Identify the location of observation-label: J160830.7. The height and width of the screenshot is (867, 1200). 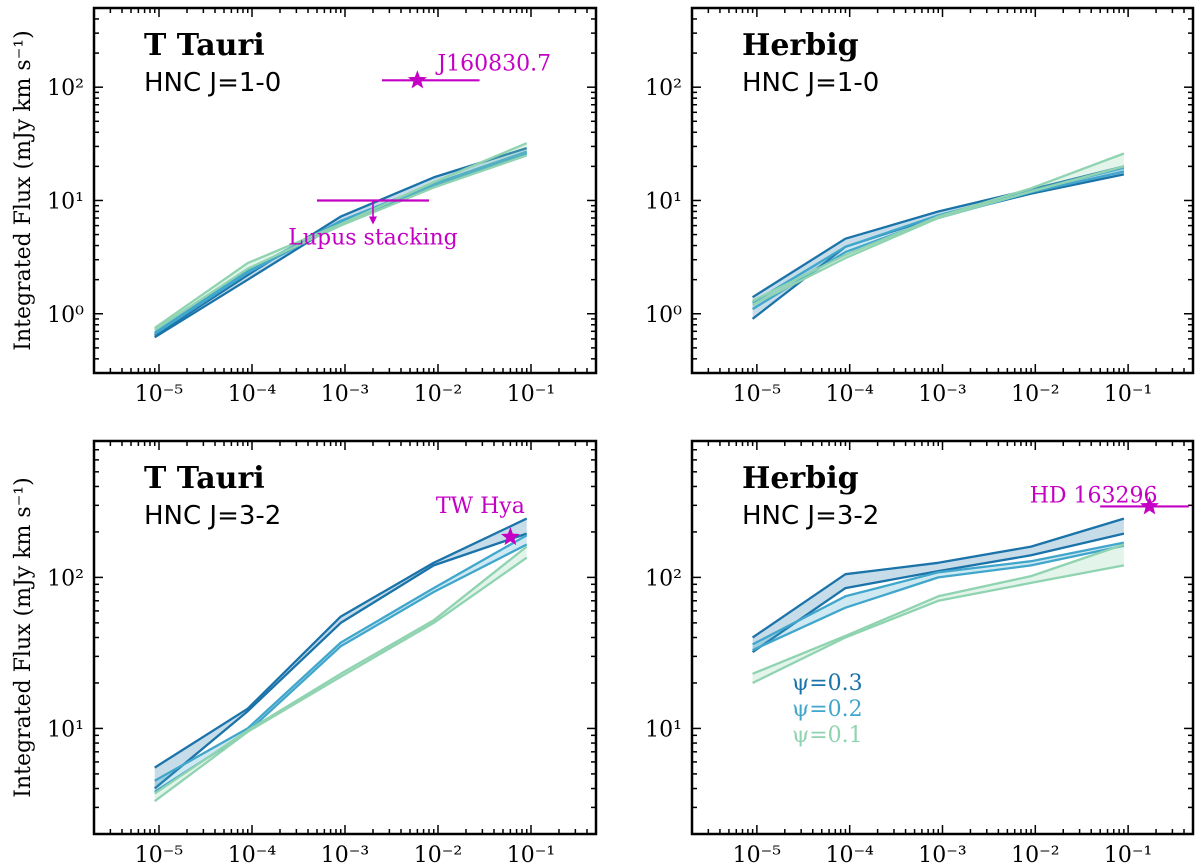
(493, 63).